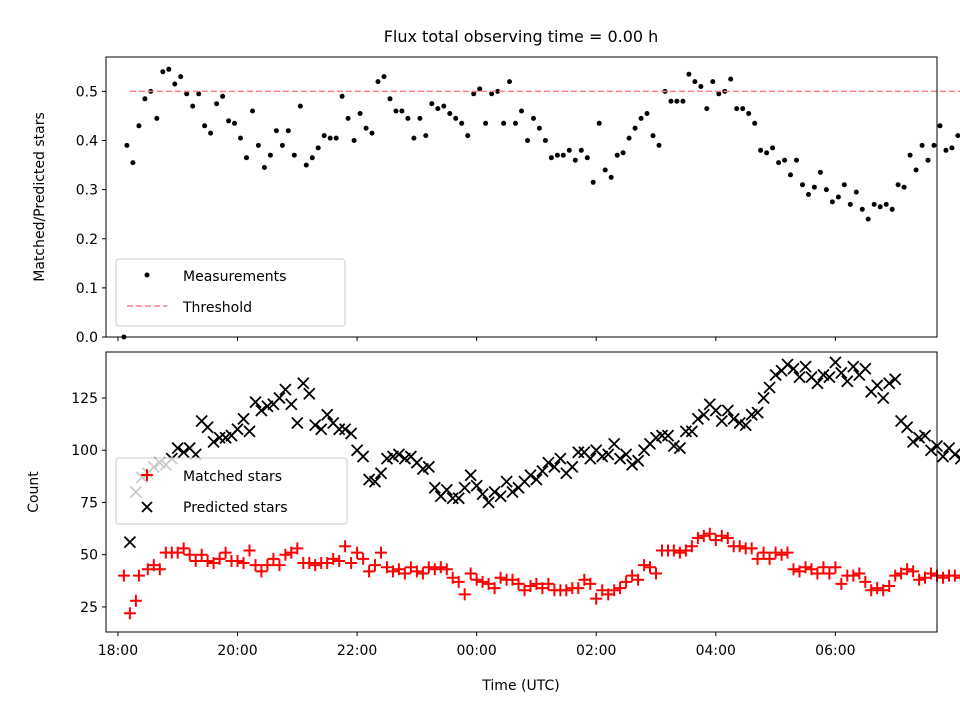 The width and height of the screenshot is (960, 720). I want to click on y-tick-label: 0.2, so click(87, 240).